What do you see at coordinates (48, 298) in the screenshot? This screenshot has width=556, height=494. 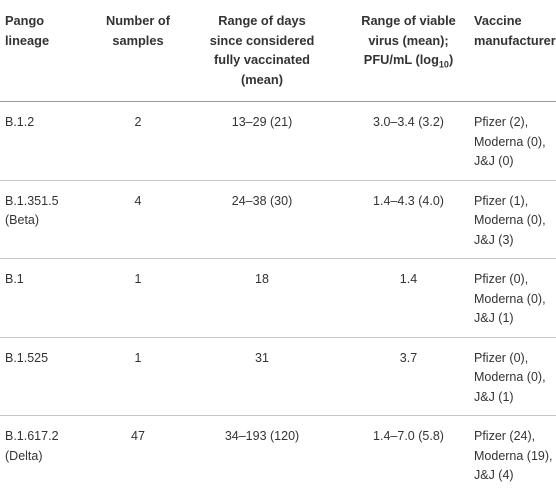 I see `cell-lineage: B.1` at bounding box center [48, 298].